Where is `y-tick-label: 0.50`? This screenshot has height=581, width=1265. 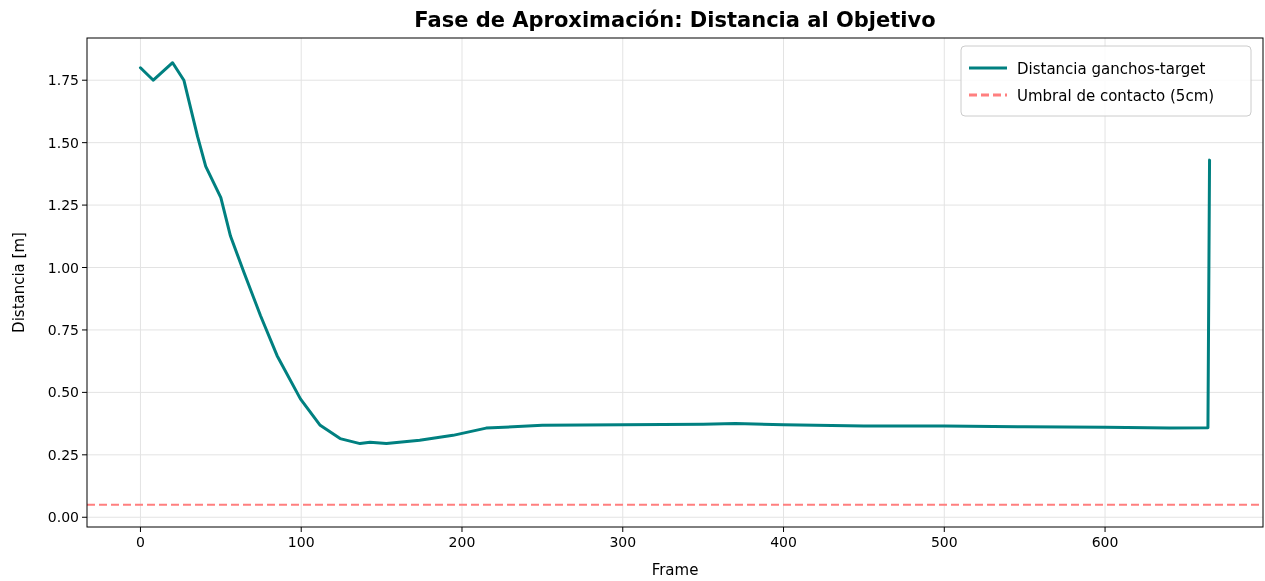 y-tick-label: 0.50 is located at coordinates (63, 392).